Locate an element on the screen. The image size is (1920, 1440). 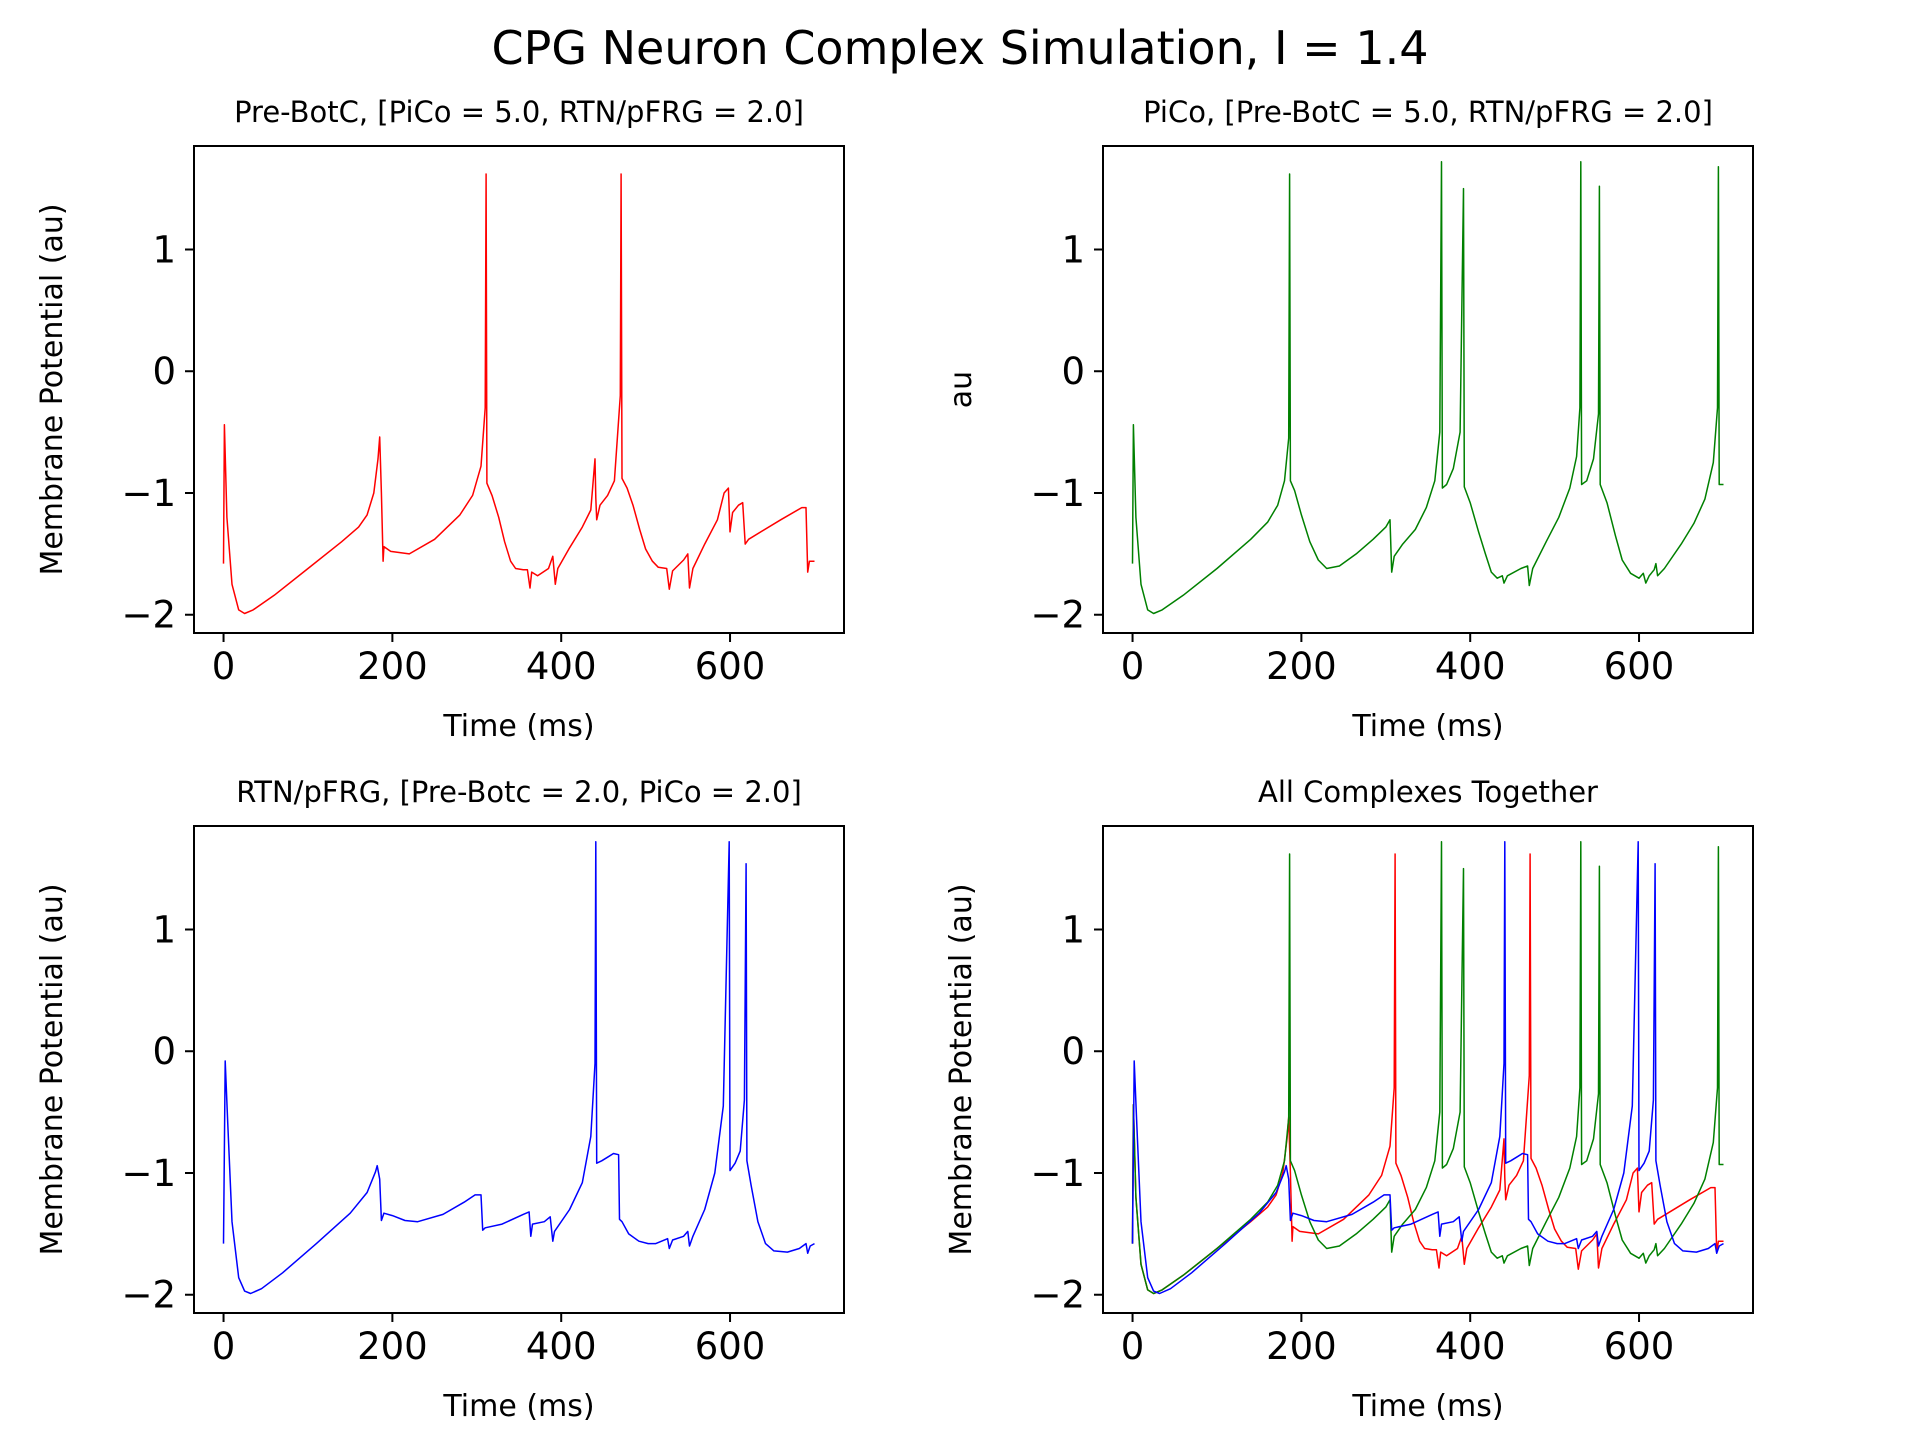
y-axis-label: au is located at coordinates (961, 389).